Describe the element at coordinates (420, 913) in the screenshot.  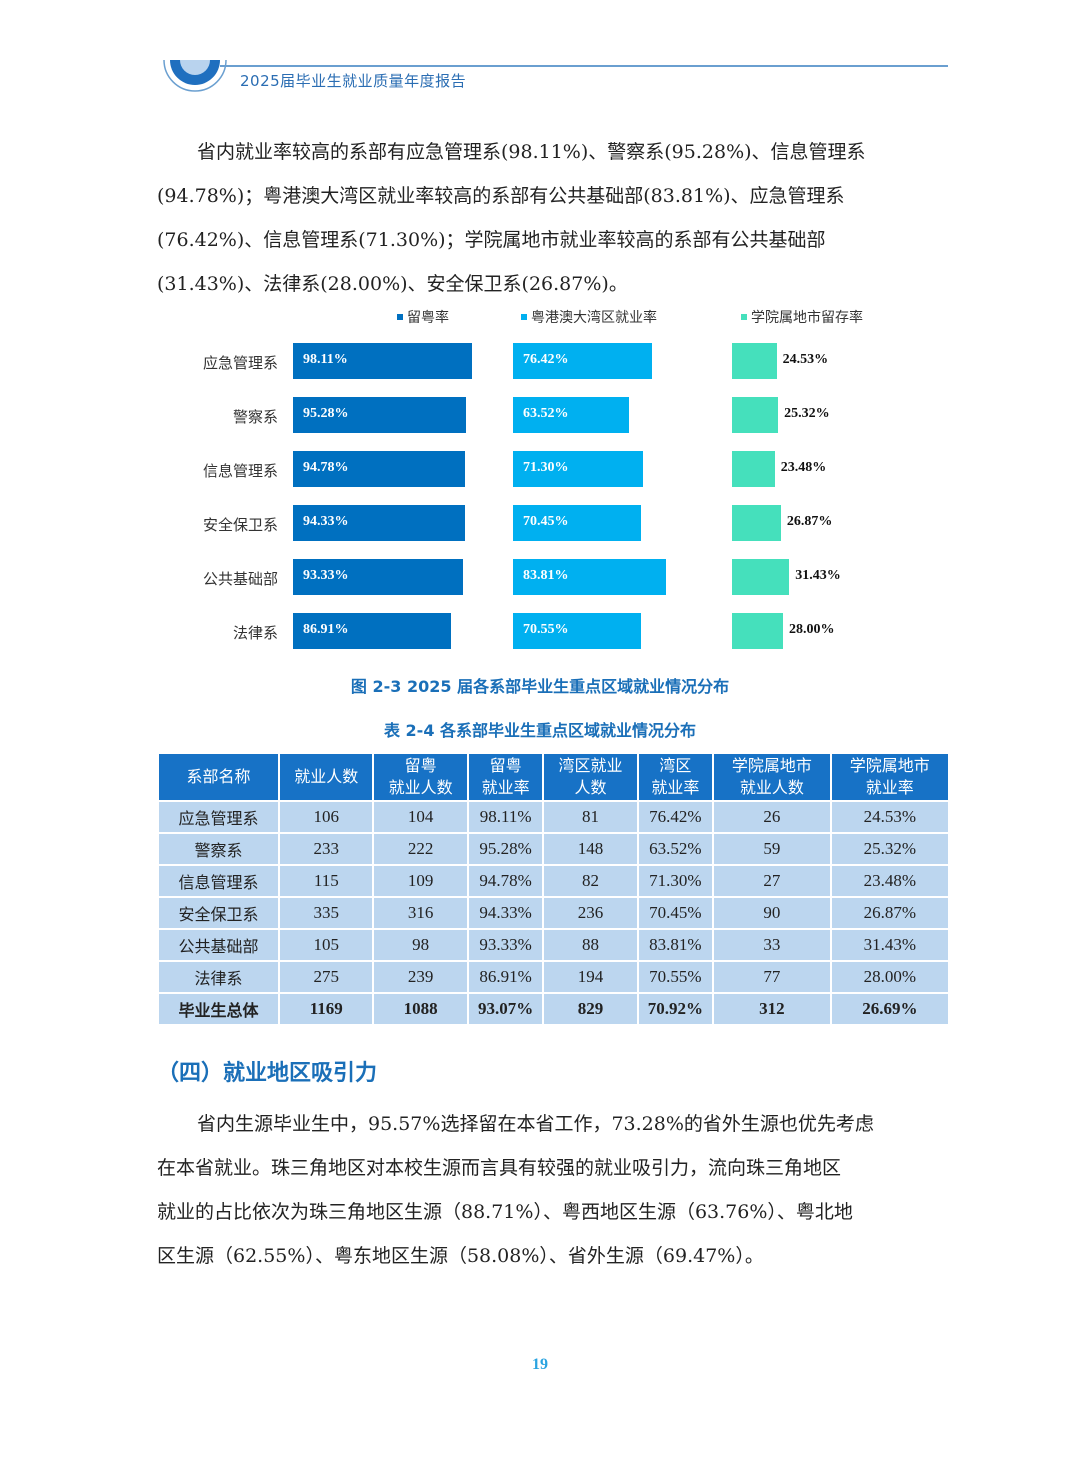
I see `value-cell: 316` at that location.